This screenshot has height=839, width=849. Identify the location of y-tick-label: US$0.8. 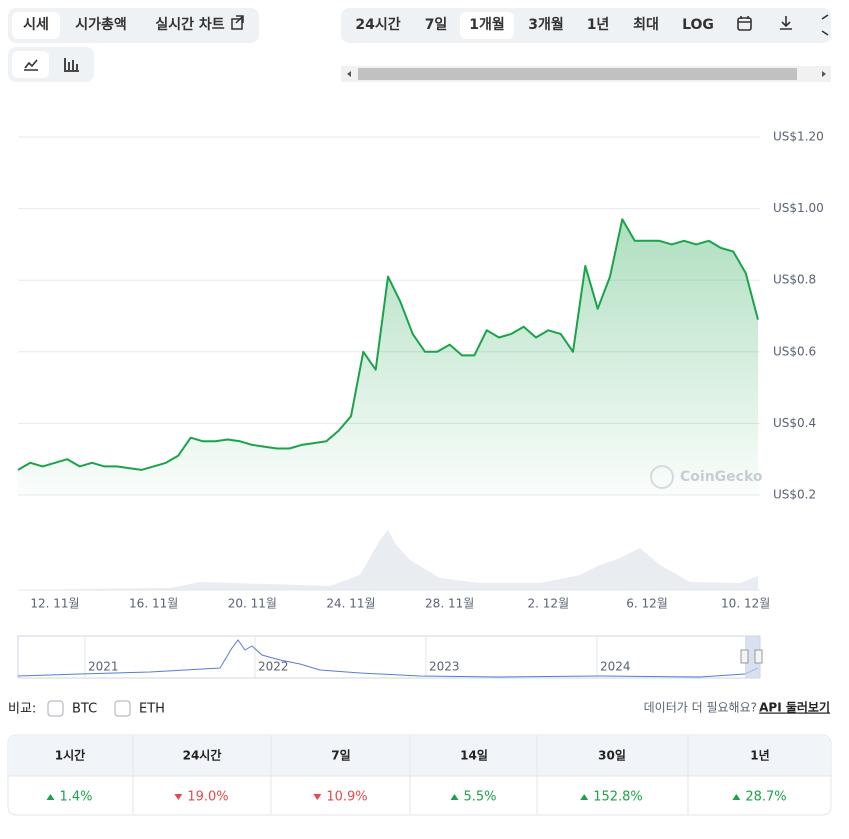
(794, 280).